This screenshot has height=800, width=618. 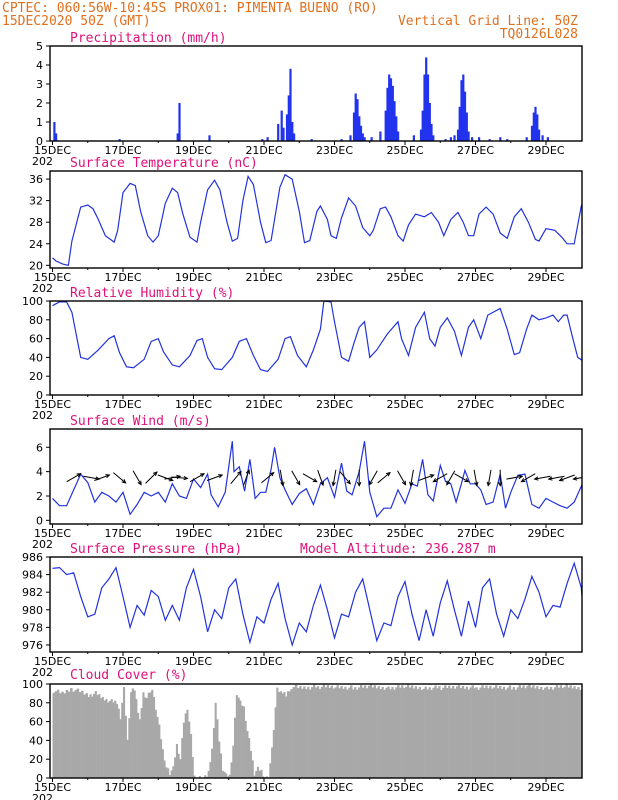 What do you see at coordinates (404, 533) in the screenshot?
I see `wind-xtick-label: 25DEC` at bounding box center [404, 533].